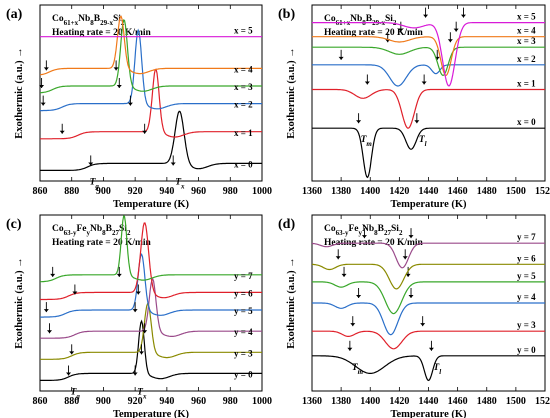 This screenshot has height=418, width=550. I want to click on composition-formula: Co63-yFeyNb8B27Si2, so click(363, 230).